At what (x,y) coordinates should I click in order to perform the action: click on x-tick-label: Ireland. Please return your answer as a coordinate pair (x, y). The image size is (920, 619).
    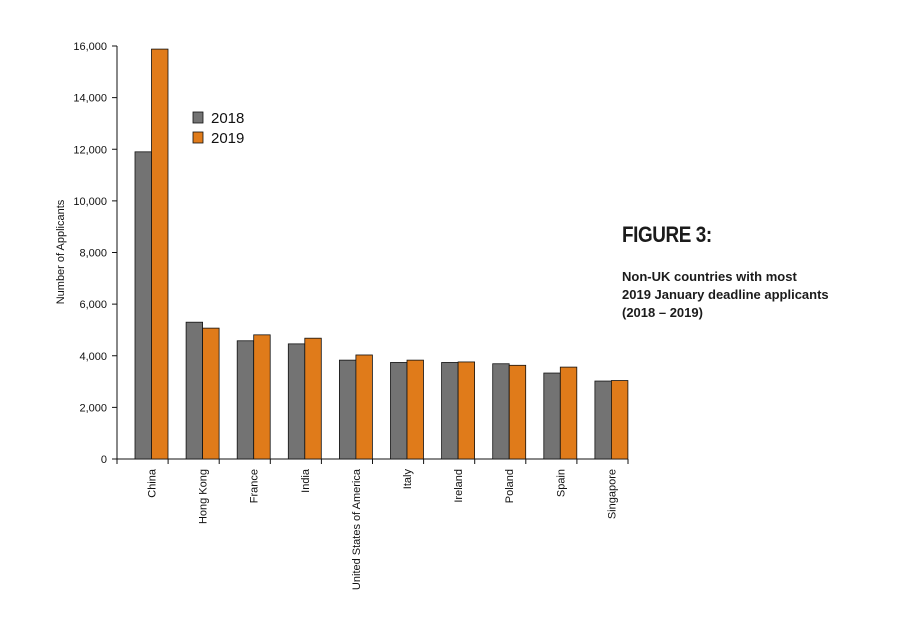
    Looking at the image, I should click on (459, 486).